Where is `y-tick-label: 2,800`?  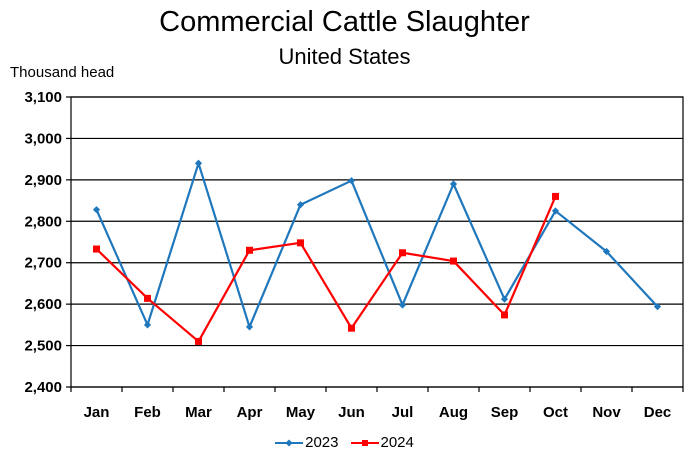 y-tick-label: 2,800 is located at coordinates (43, 221).